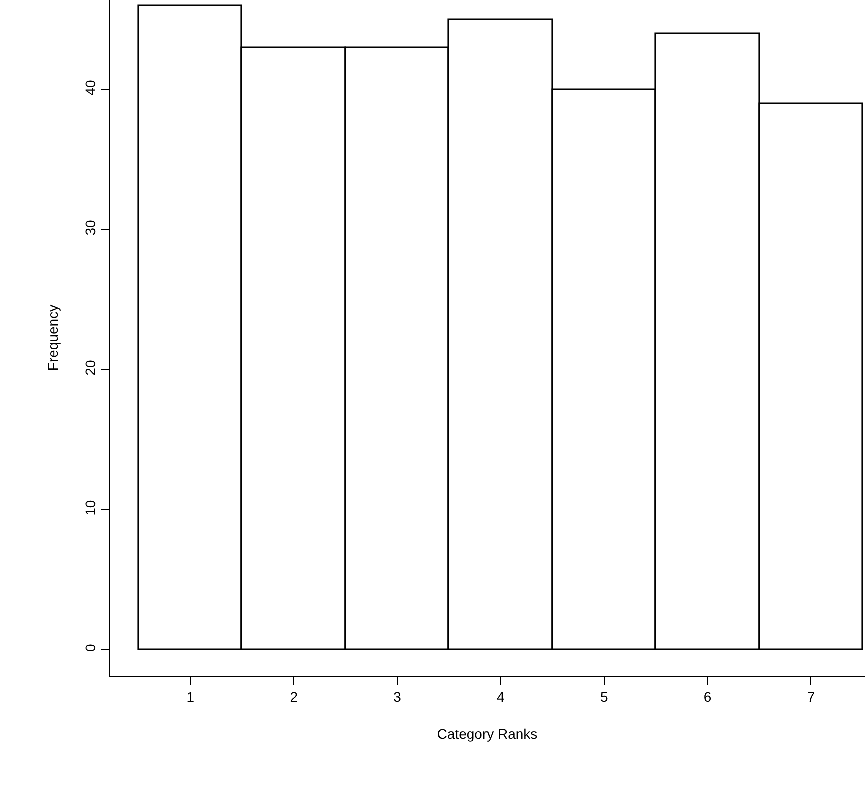 The width and height of the screenshot is (865, 794). Describe the element at coordinates (487, 734) in the screenshot. I see `x-axis-title: Category Ranks` at that location.